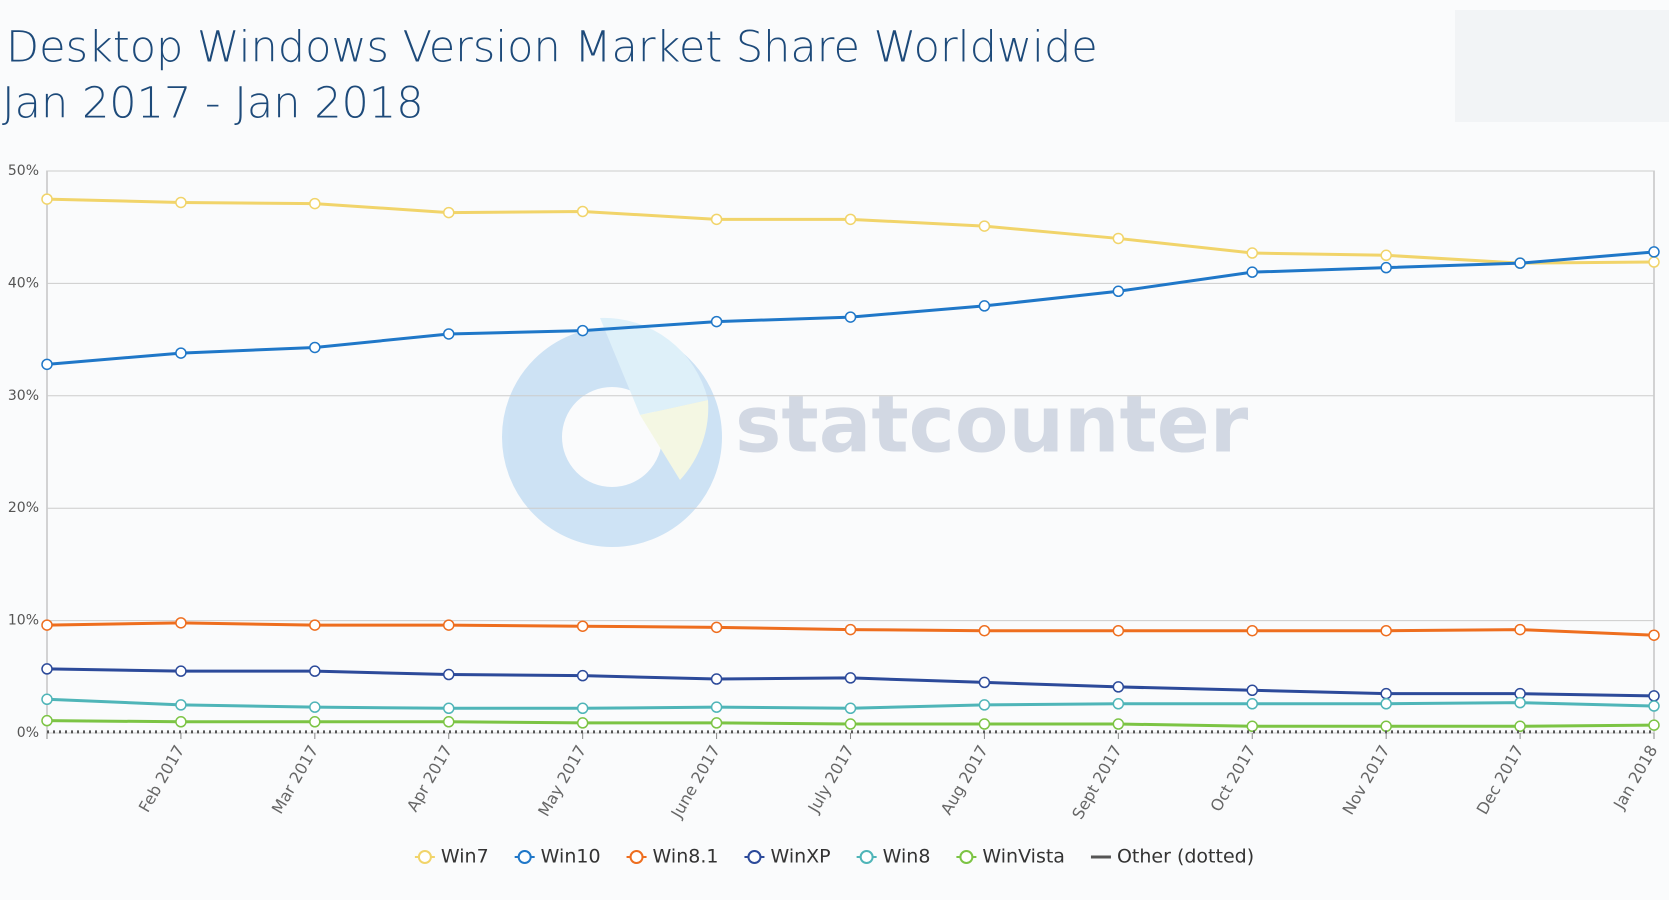 This screenshot has height=900, width=1669. What do you see at coordinates (1635, 777) in the screenshot?
I see `x-tick-label: Jan 2018` at bounding box center [1635, 777].